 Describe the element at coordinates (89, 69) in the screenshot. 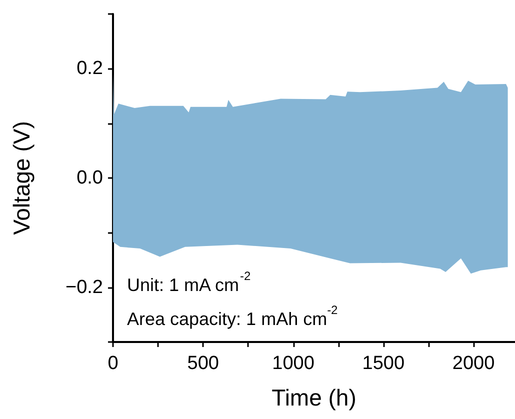

I see `y-tick-label: 0.2` at that location.